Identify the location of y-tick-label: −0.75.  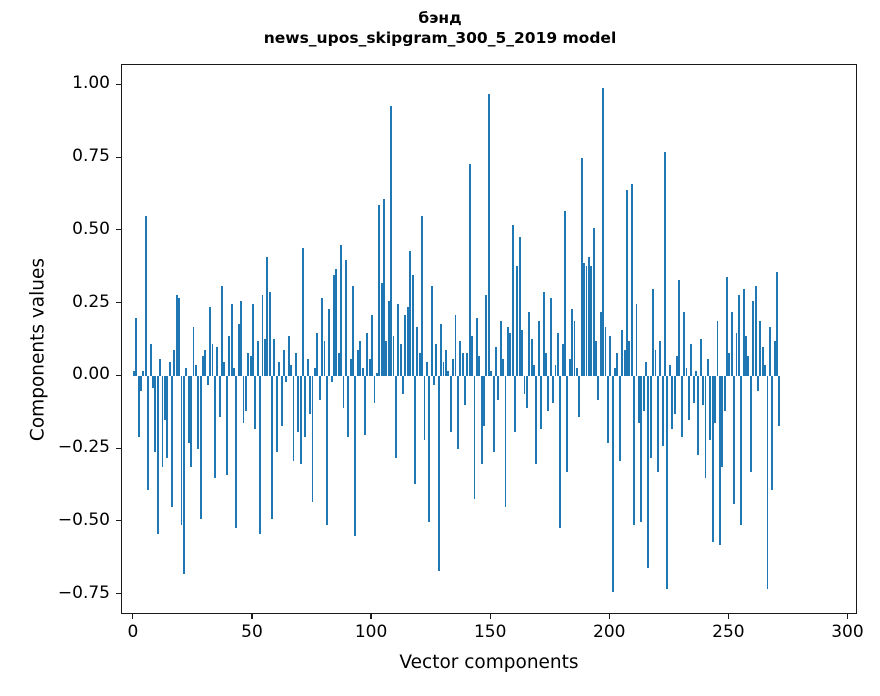
(83, 592).